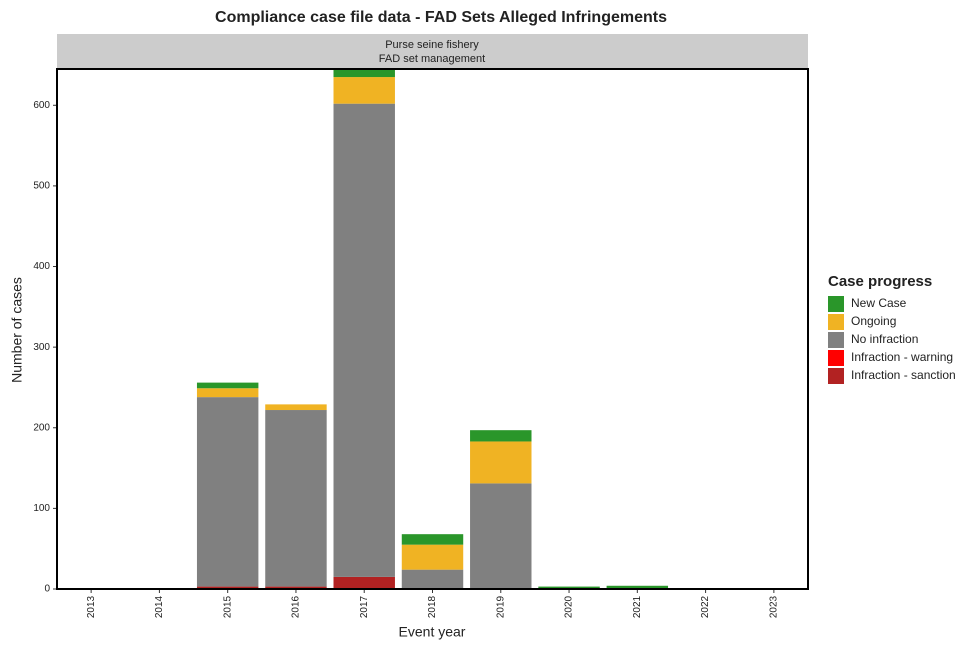 The width and height of the screenshot is (974, 648). I want to click on x-tick-label: 2014, so click(159, 606).